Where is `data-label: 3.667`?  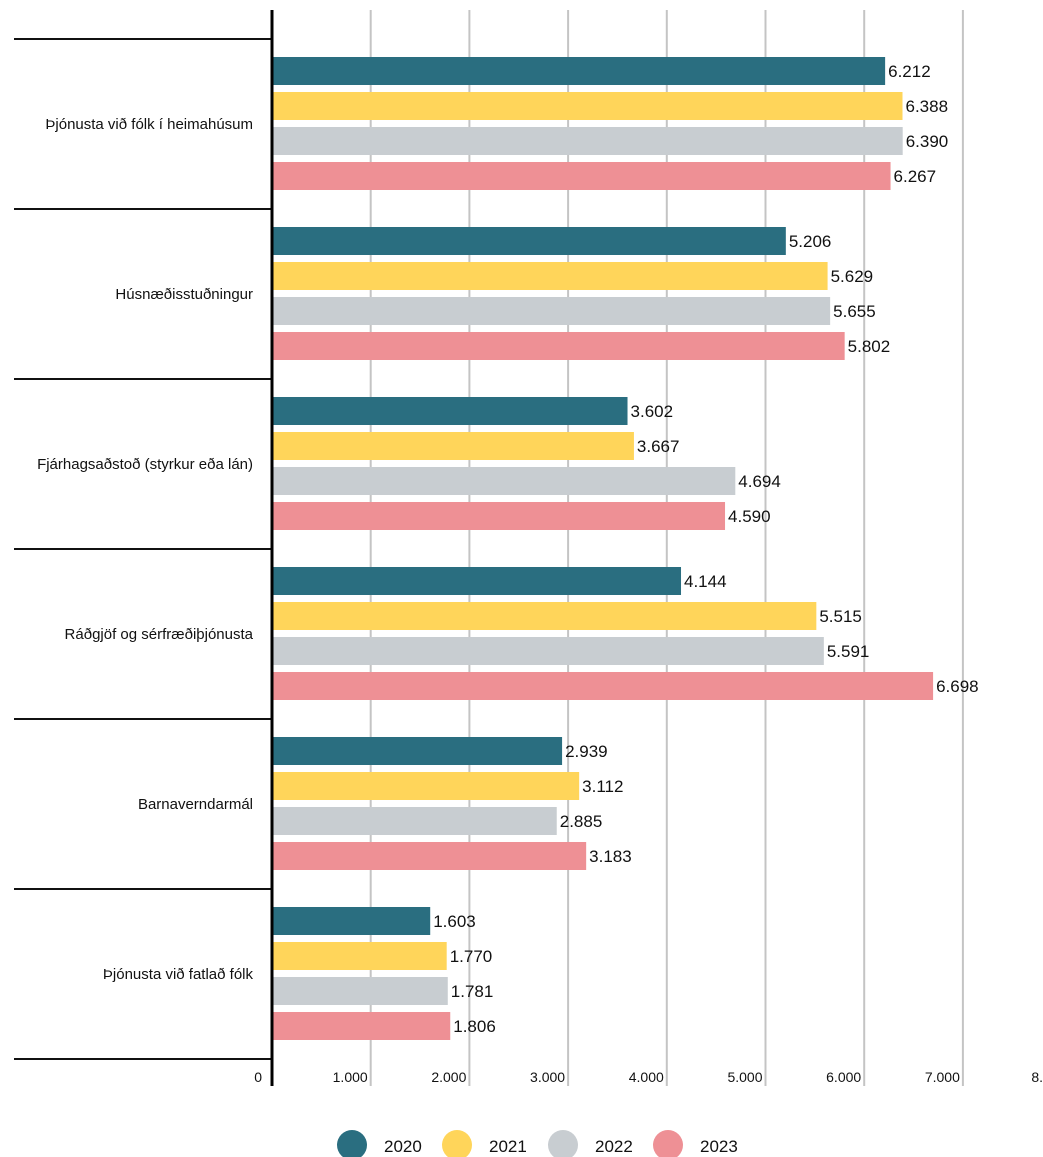
data-label: 3.667 is located at coordinates (658, 446).